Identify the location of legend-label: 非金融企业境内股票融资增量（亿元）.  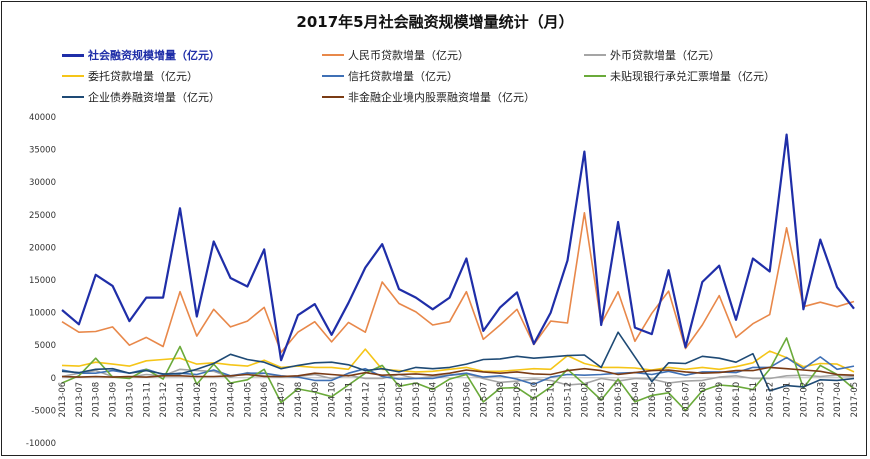
(441, 97).